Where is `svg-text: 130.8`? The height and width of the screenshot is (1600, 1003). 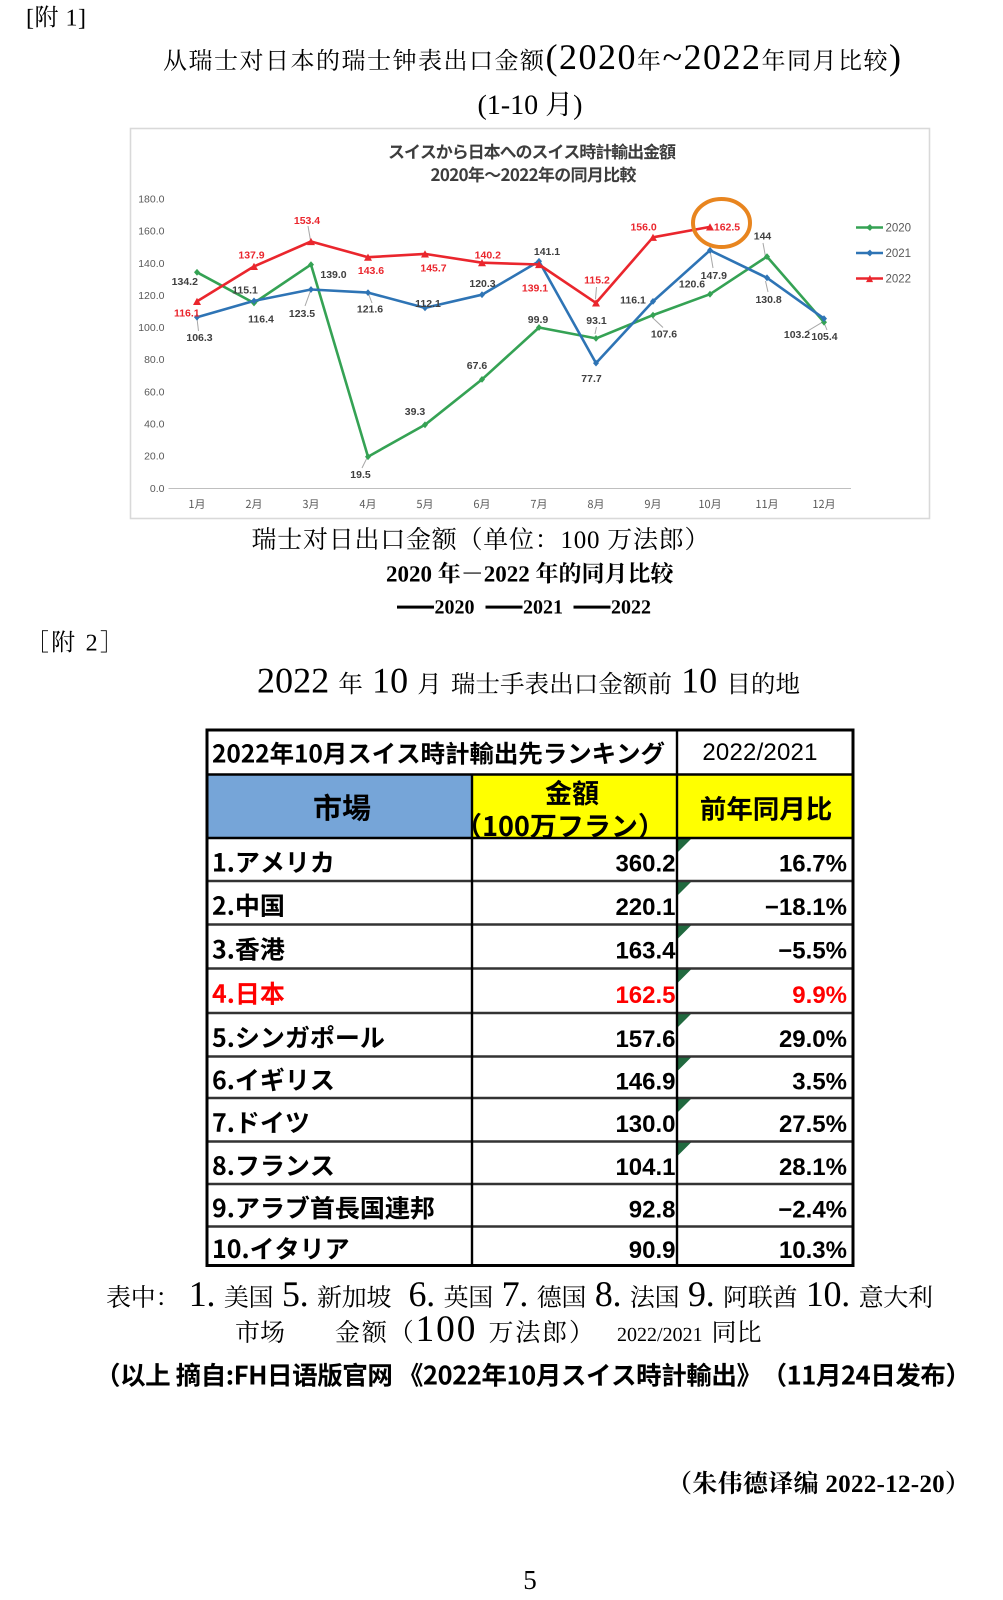
svg-text: 130.8 is located at coordinates (768, 300).